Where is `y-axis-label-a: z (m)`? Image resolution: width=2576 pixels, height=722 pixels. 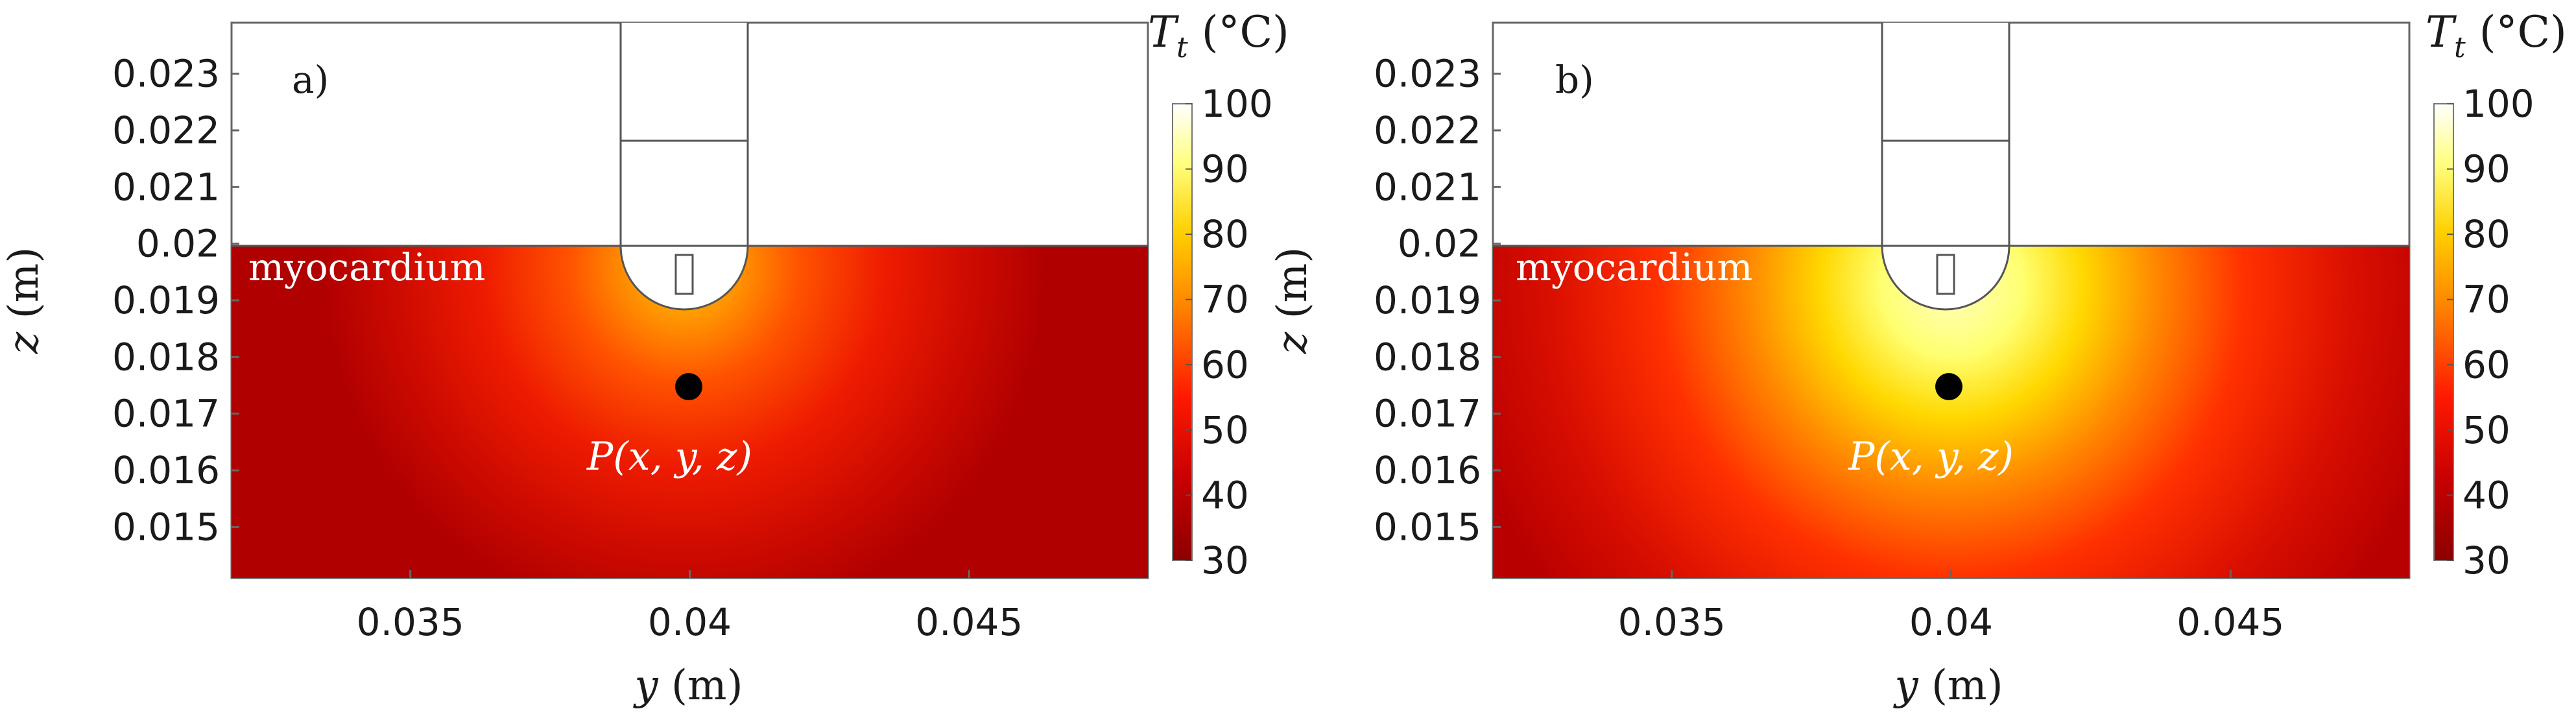
y-axis-label-a: z (m) is located at coordinates (24, 301).